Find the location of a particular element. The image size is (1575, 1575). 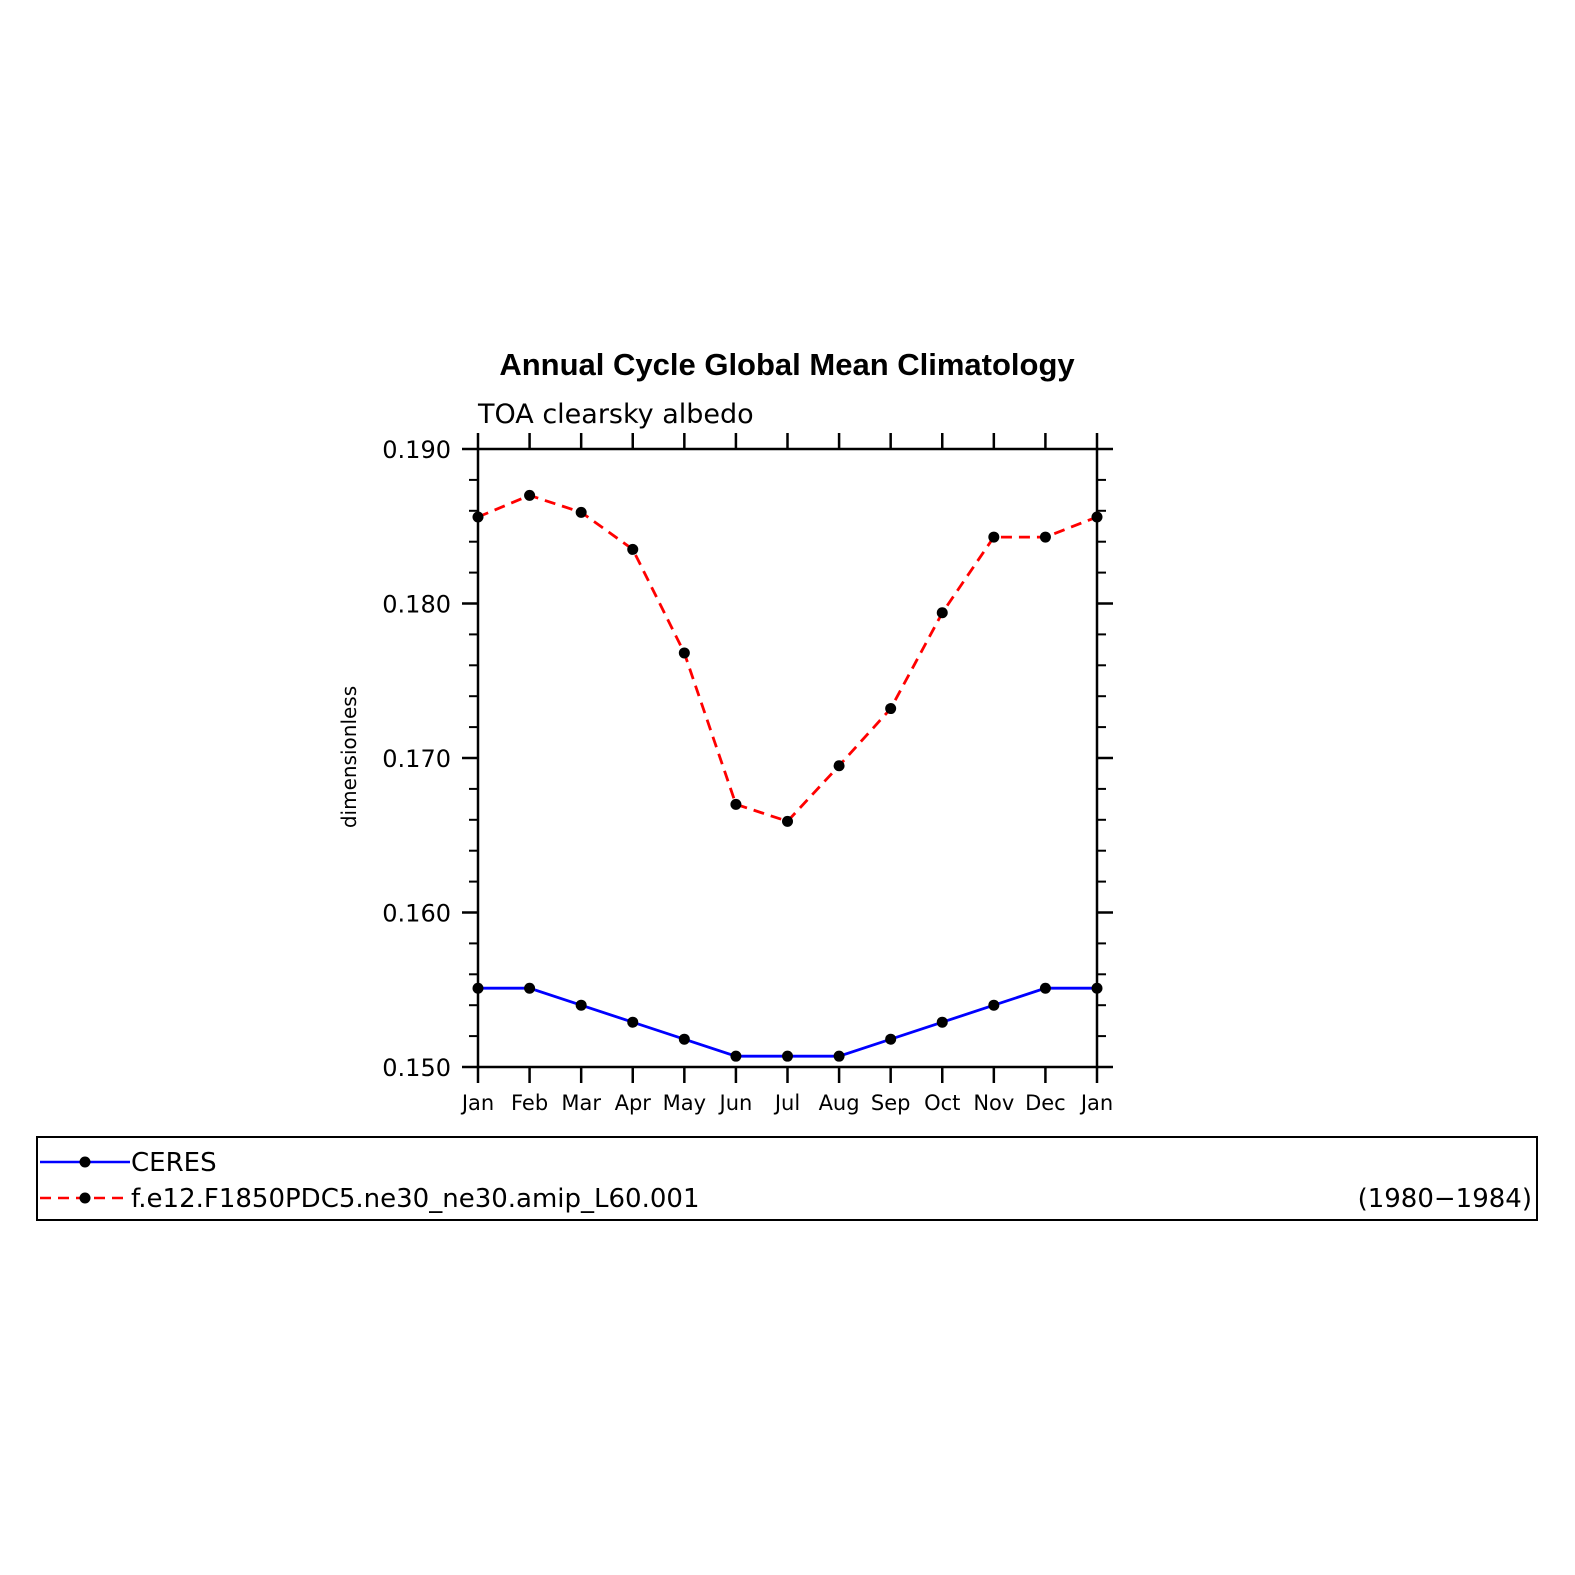

y-tick-label: 0.190 is located at coordinates (416, 450).